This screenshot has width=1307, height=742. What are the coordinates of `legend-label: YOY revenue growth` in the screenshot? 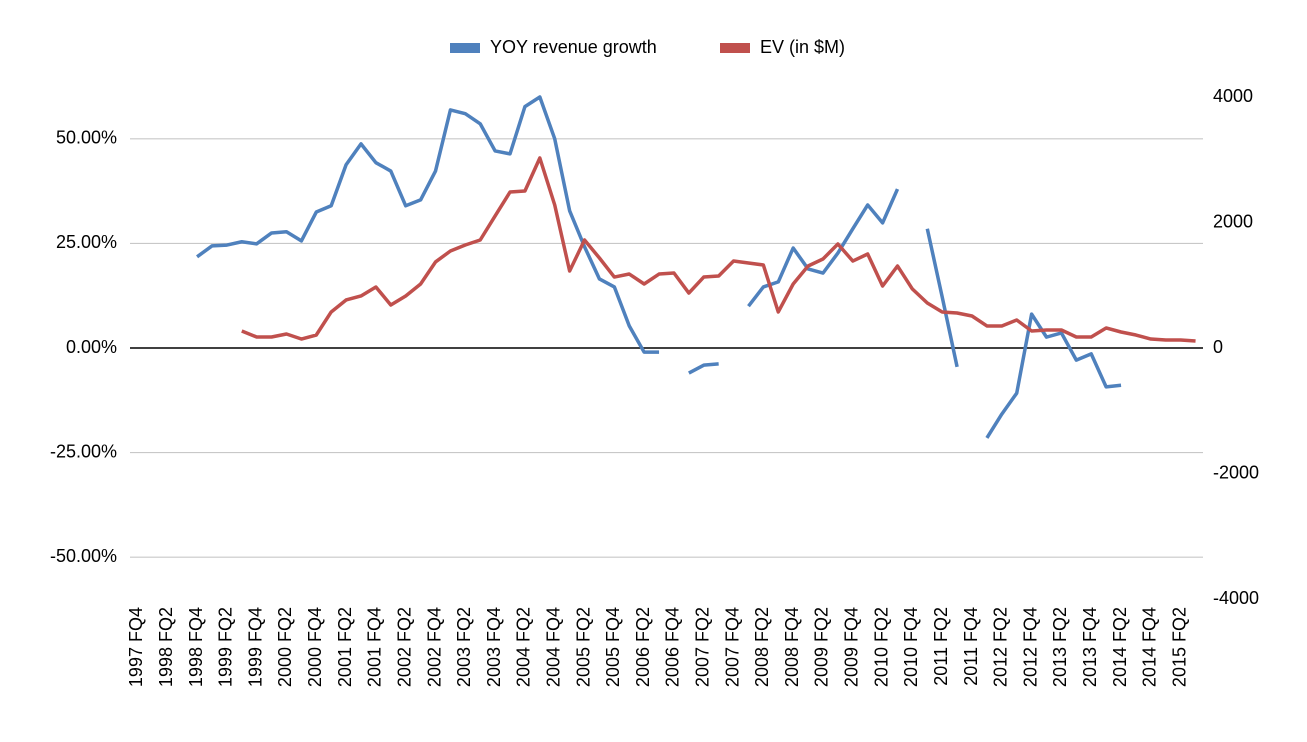 It's located at (573, 47).